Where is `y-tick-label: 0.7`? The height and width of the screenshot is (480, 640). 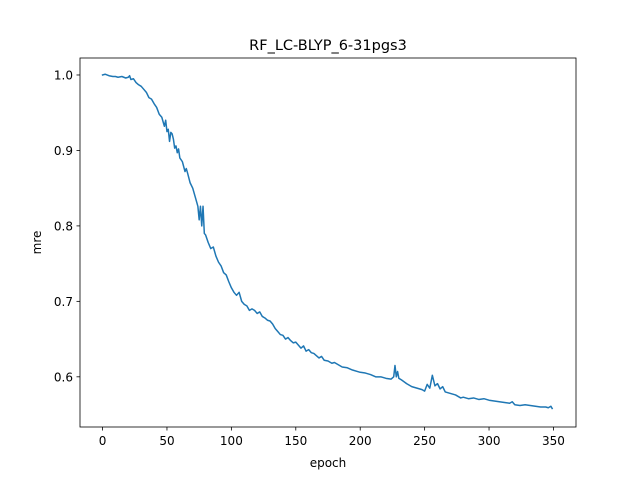
y-tick-label: 0.7 is located at coordinates (63, 302).